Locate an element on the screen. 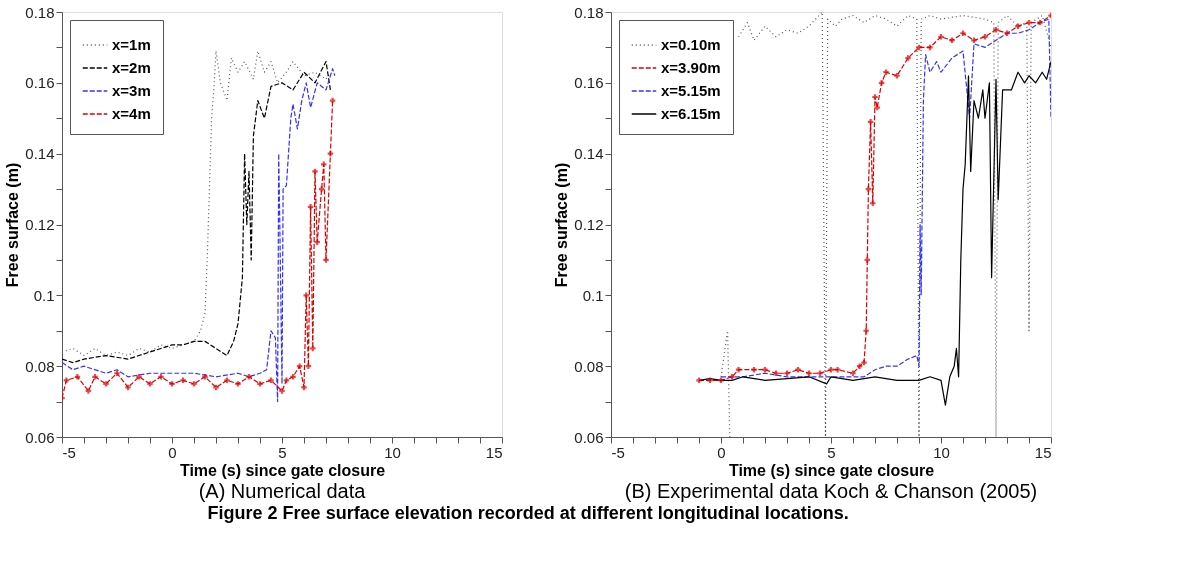 Image resolution: width=1197 pixels, height=585 pixels. caption: Figure 2 Free surface elevation recorded at different longitudinal locations. is located at coordinates (528, 512).